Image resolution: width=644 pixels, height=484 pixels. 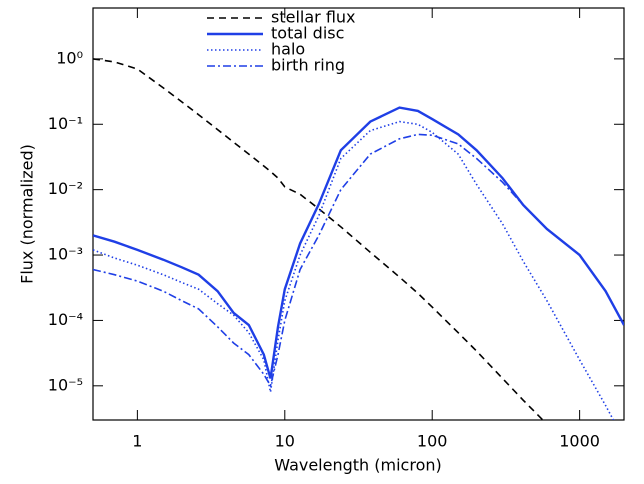 I want to click on legend-label: stellar flux, so click(x=313, y=17).